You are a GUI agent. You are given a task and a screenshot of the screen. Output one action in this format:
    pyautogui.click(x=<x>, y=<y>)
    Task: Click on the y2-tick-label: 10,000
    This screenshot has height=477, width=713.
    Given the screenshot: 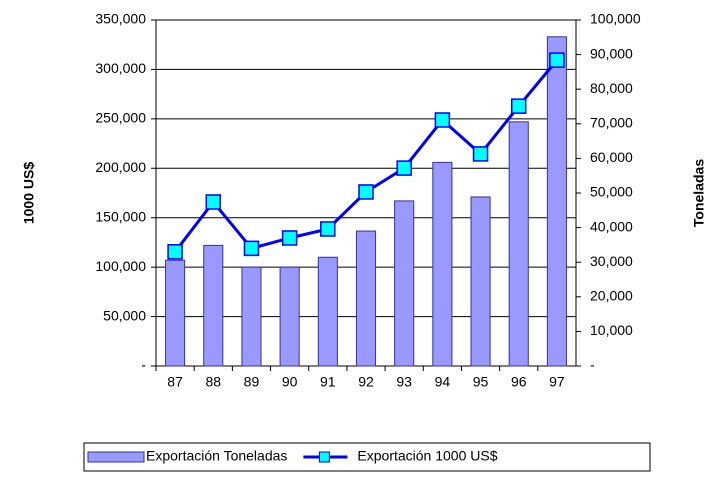 What is the action you would take?
    pyautogui.click(x=611, y=330)
    